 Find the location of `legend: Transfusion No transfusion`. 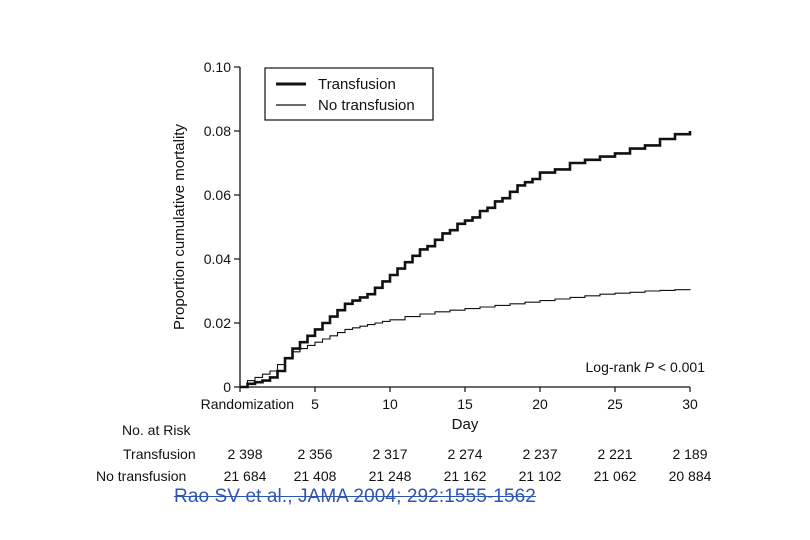

legend: Transfusion No transfusion is located at coordinates (349, 94).